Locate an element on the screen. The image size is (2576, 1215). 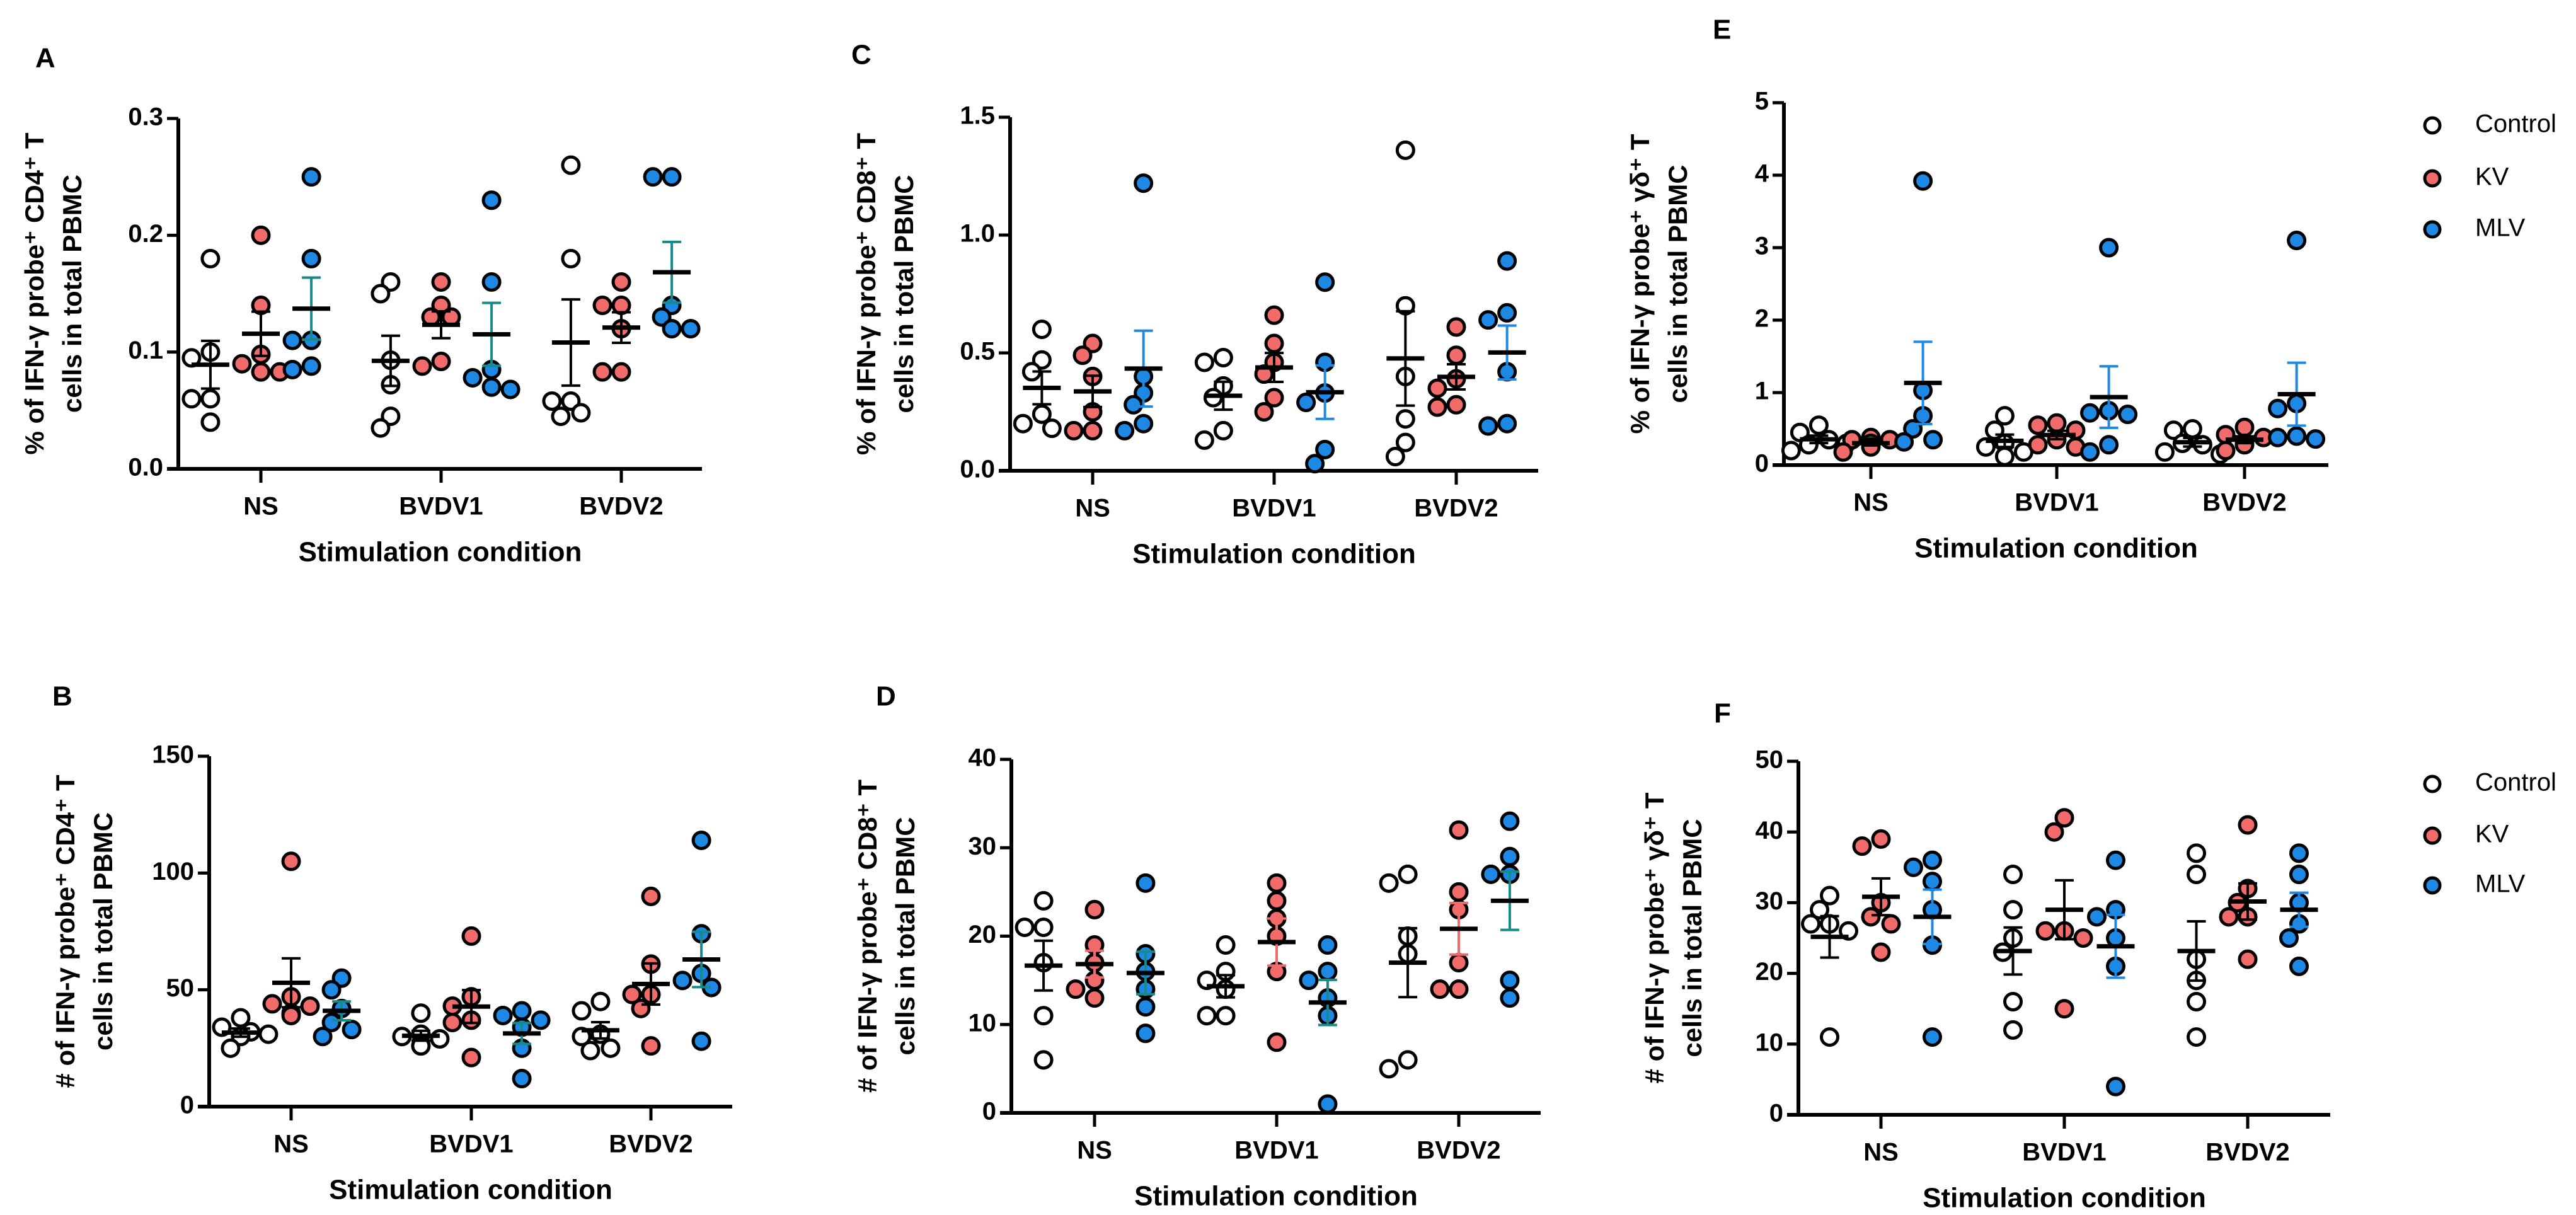
y-tick-label: 1 is located at coordinates (1762, 391).